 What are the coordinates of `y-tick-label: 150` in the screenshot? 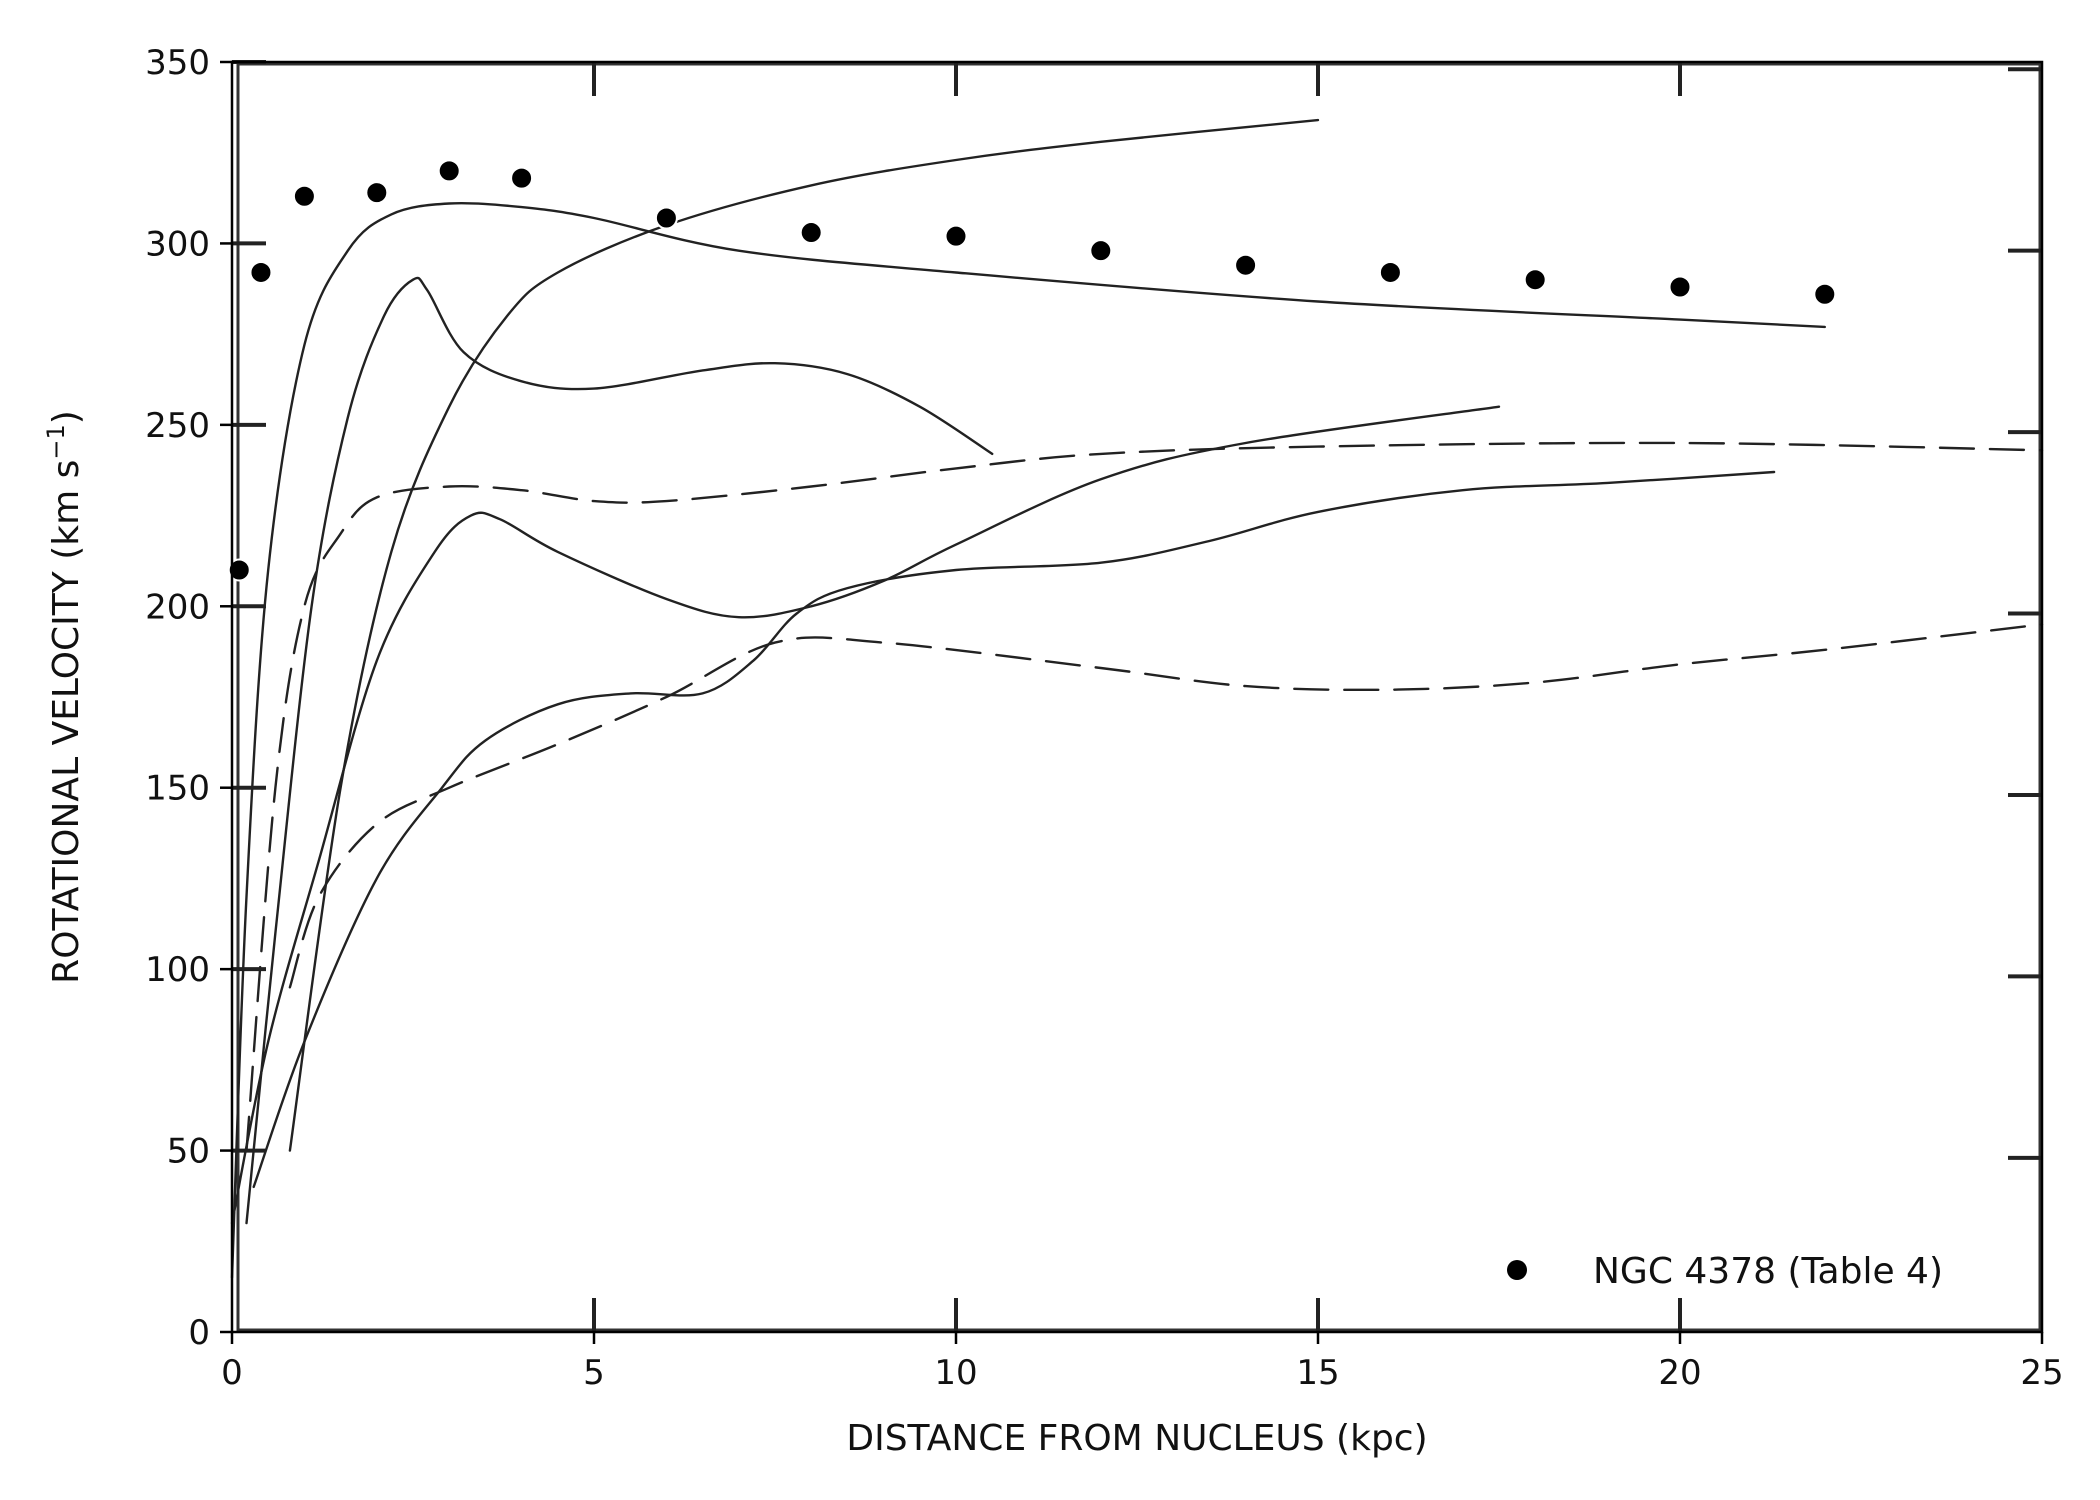 It's located at (177, 789).